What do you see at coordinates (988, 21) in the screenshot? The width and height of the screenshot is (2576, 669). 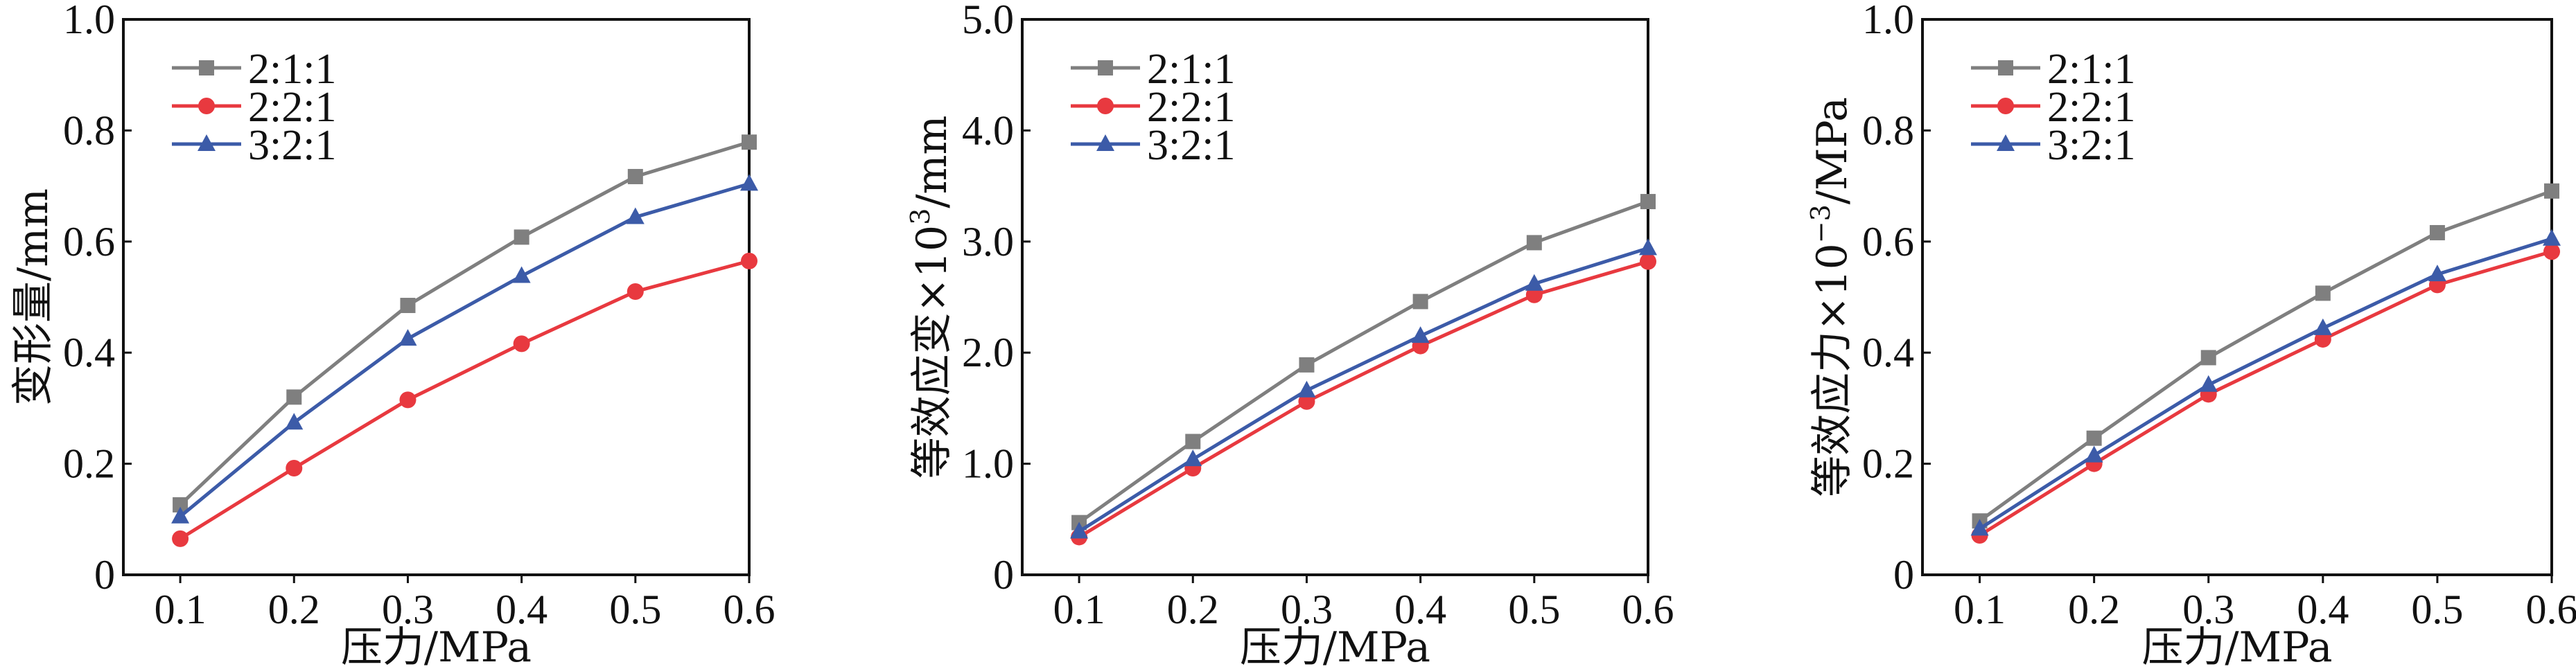 I see `y-tick-label: 5.0` at bounding box center [988, 21].